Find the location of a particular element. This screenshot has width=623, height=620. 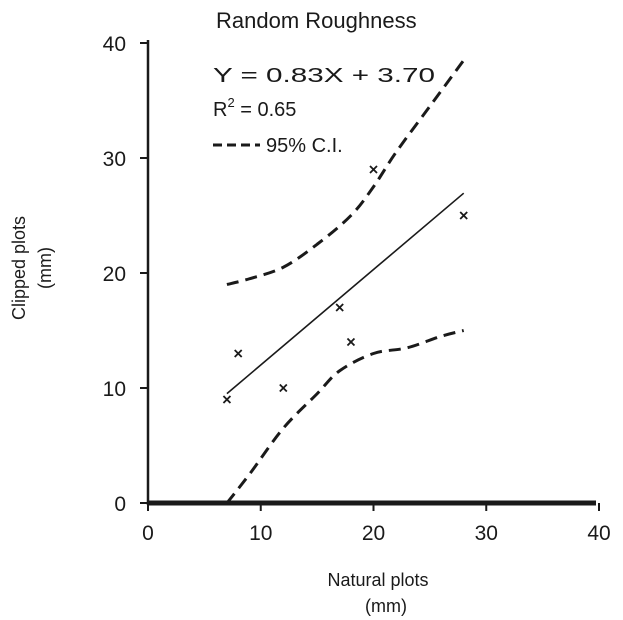

x-axis-label-line1: Natural plots is located at coordinates (377, 580).